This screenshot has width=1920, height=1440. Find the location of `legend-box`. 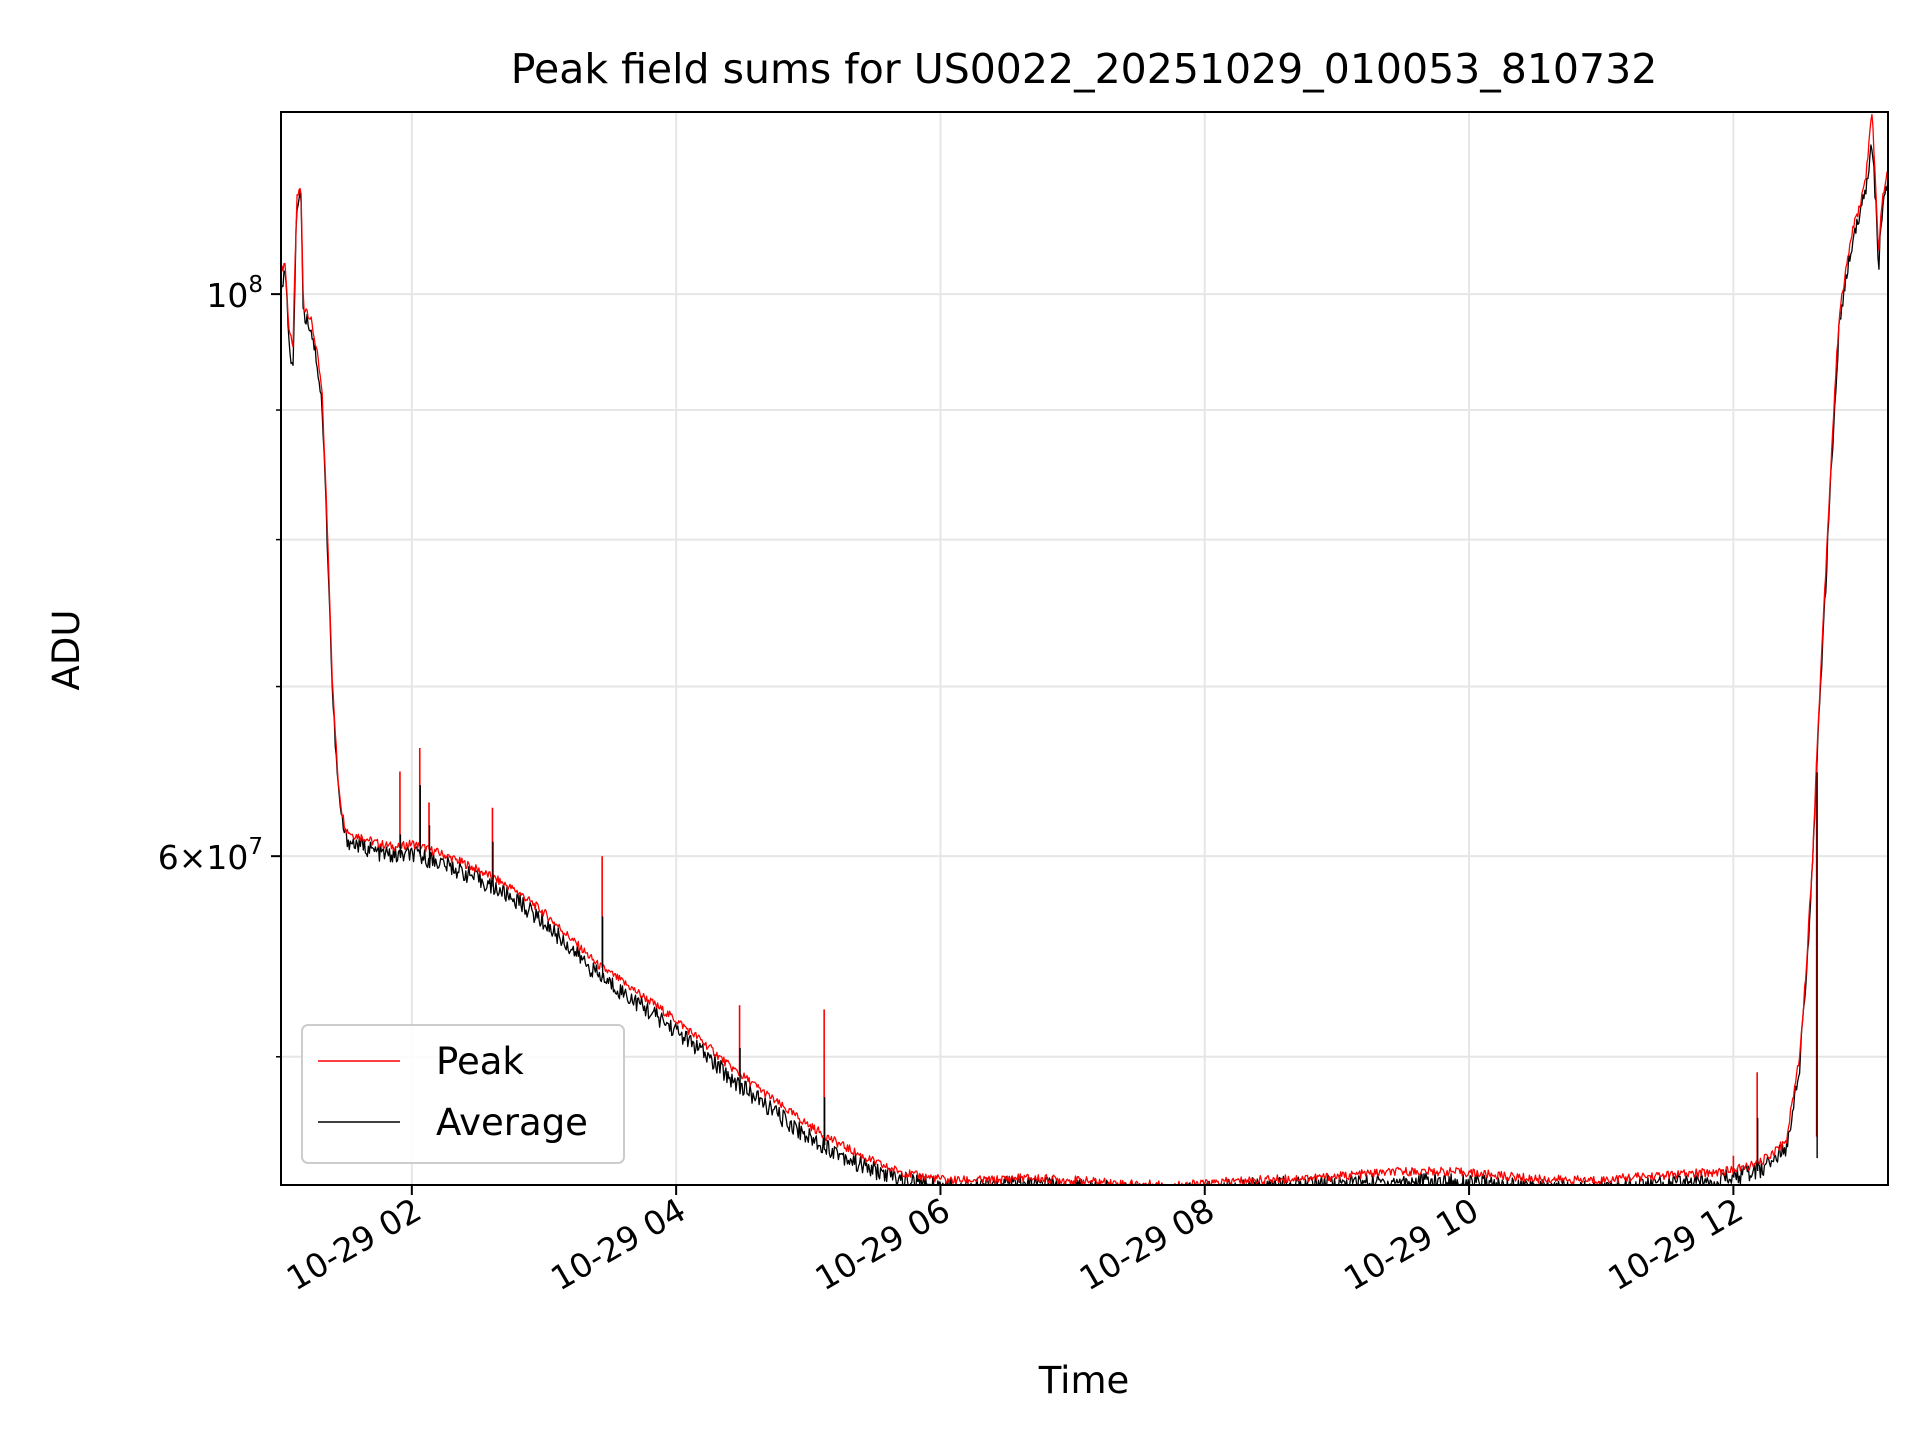

legend-box is located at coordinates (463, 1094).